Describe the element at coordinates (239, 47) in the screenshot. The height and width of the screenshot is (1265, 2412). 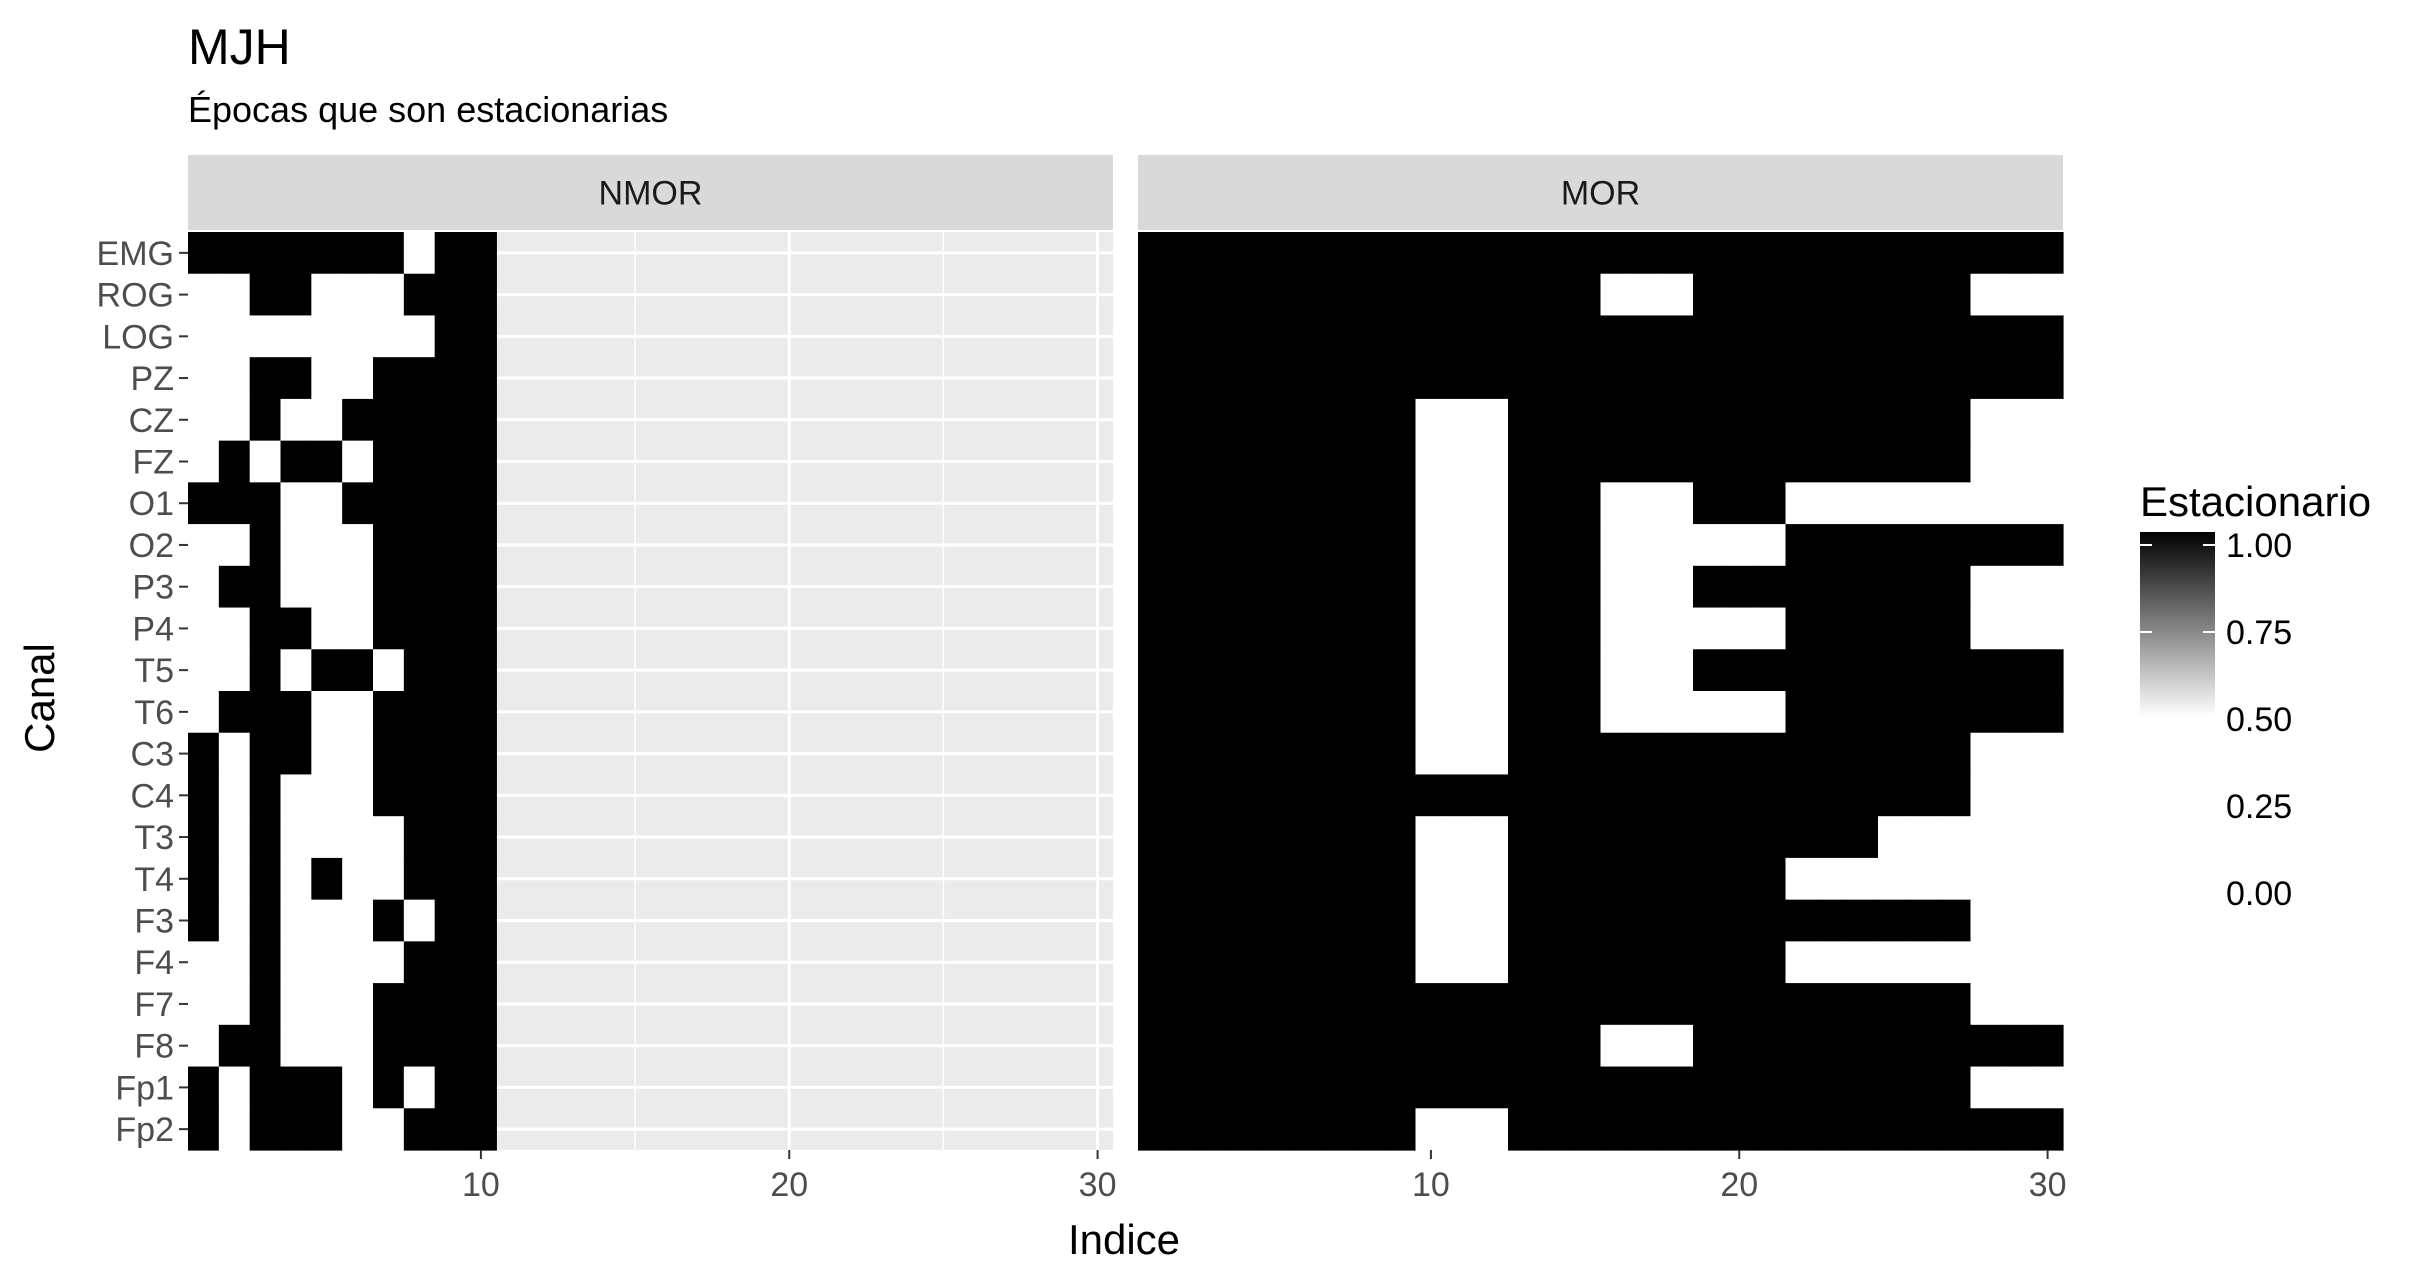
I see `chart-title: MJH` at that location.